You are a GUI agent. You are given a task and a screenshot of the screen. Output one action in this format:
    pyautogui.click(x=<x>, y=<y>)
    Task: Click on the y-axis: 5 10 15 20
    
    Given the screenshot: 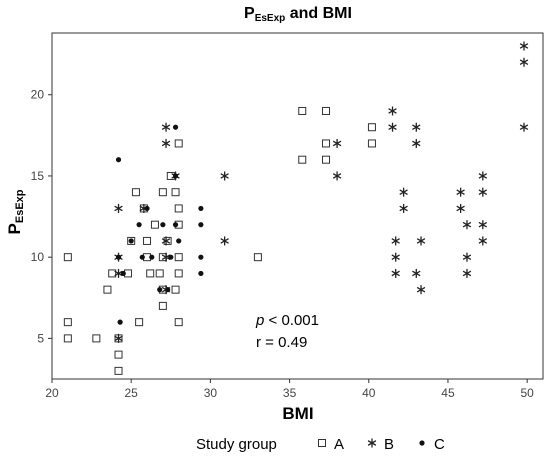 What is the action you would take?
    pyautogui.click(x=41, y=216)
    